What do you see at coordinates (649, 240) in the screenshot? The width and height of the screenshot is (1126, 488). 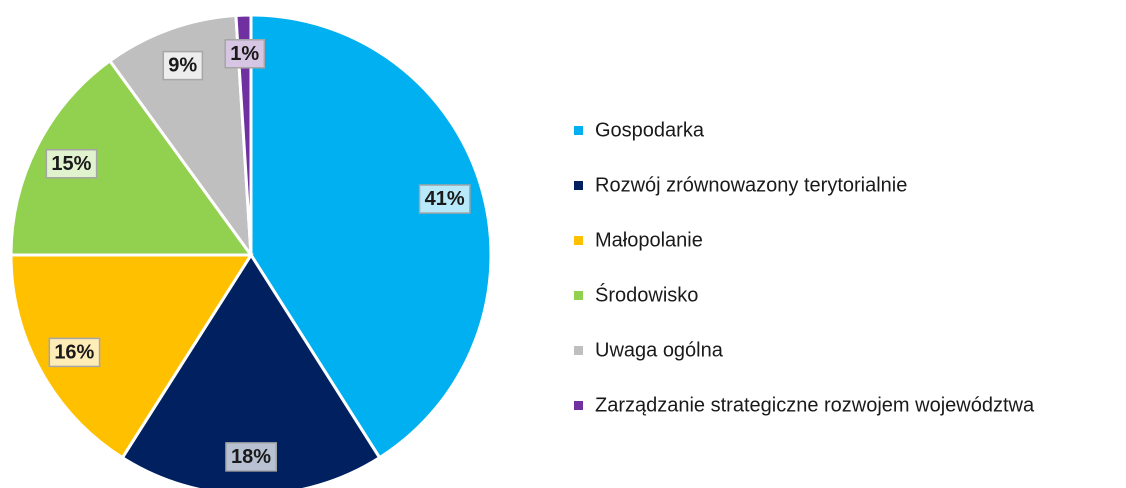 I see `legend-text: Małopolanie` at bounding box center [649, 240].